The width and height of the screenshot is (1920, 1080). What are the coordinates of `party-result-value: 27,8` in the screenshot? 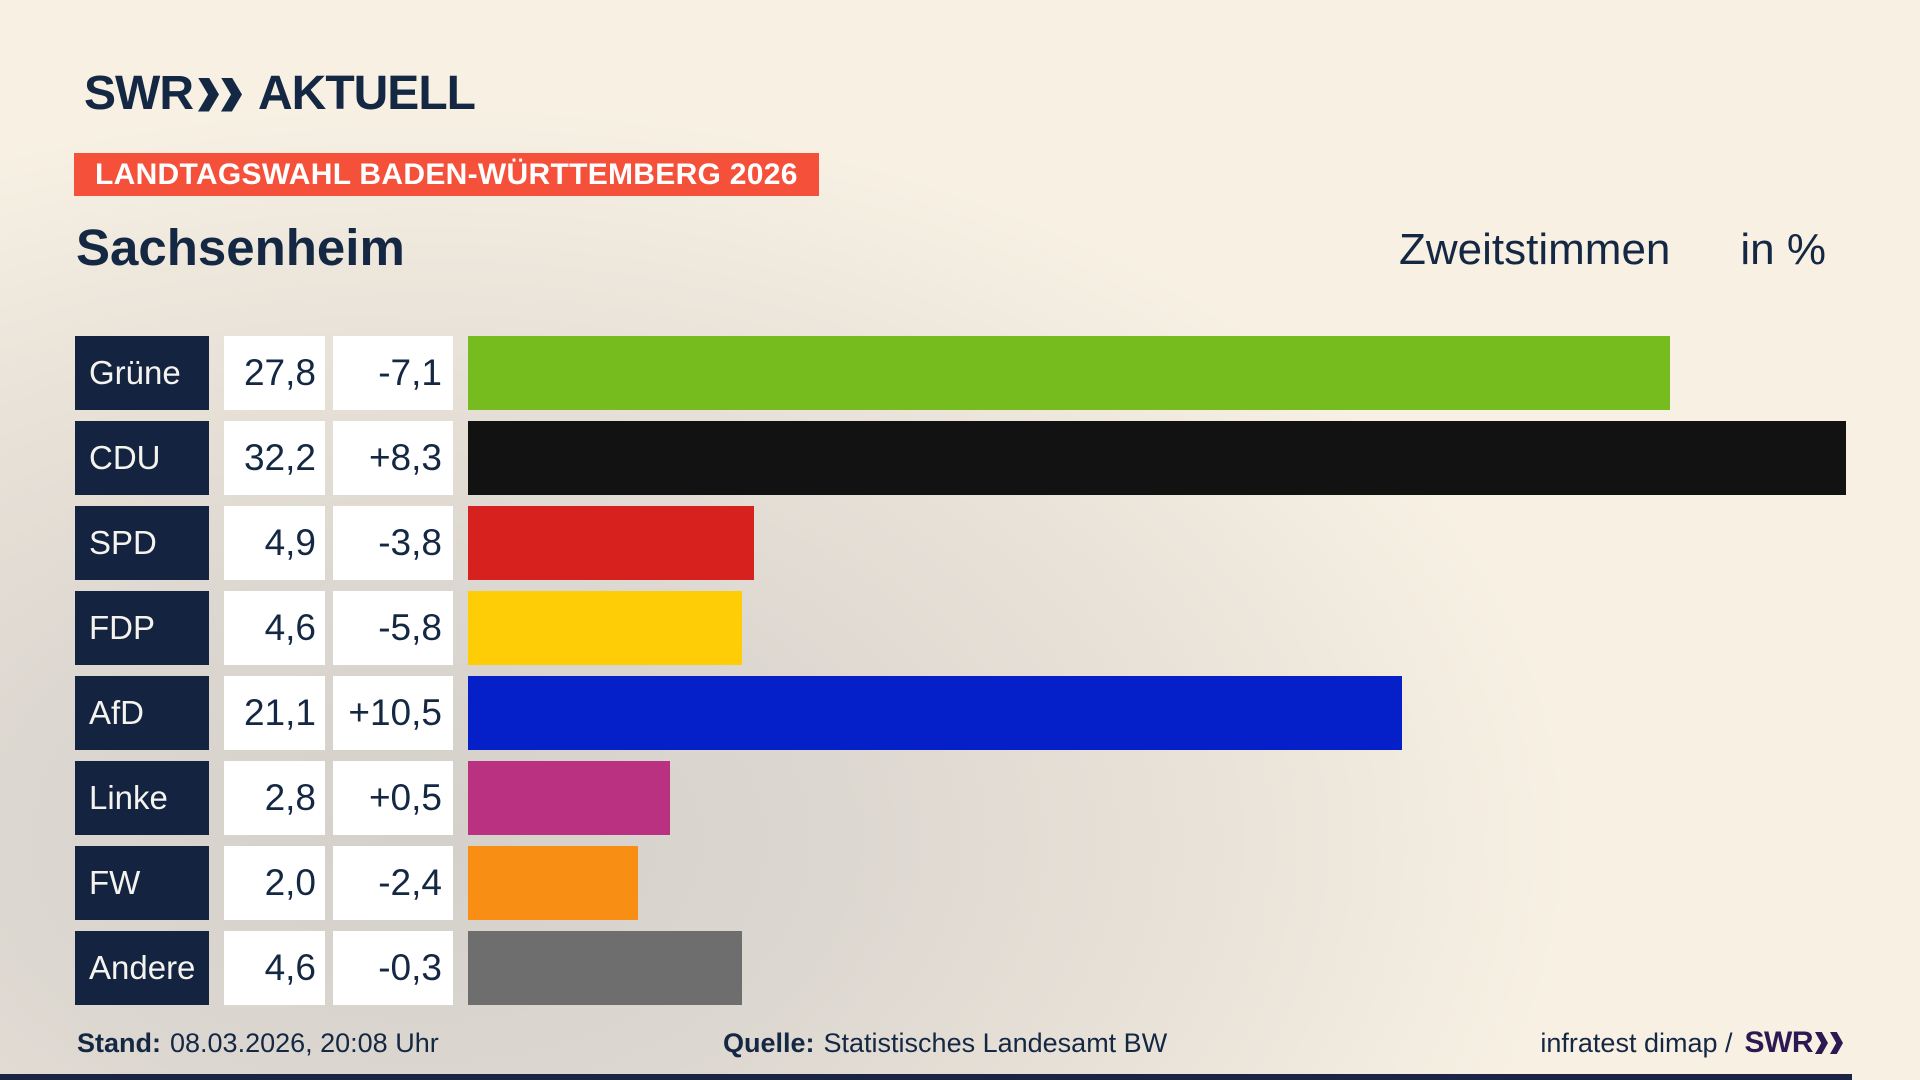 It's located at (274, 373).